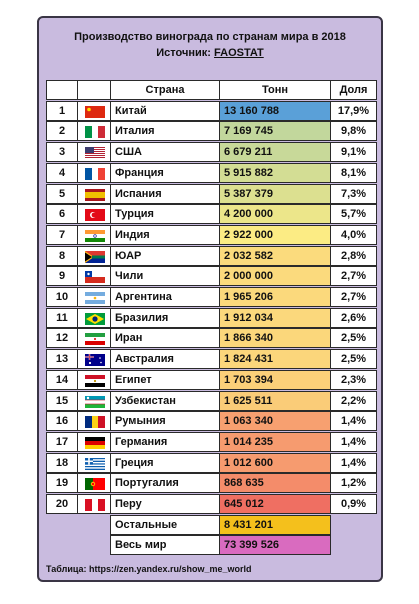 Image resolution: width=419 pixels, height=604 pixels. I want to click on peru-flag-icon, so click(95, 505).